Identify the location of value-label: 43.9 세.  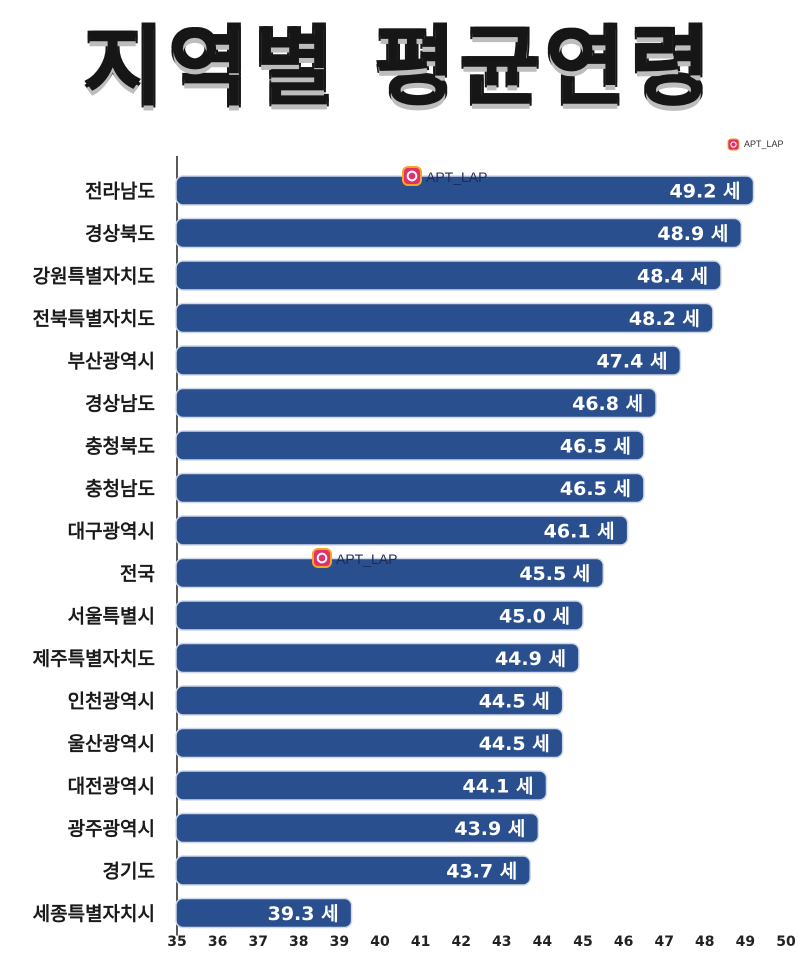
(489, 829).